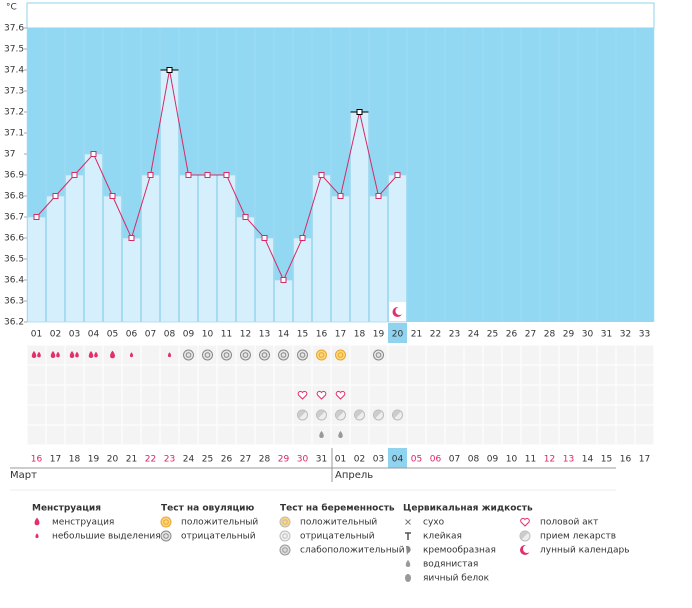  I want to click on y-tick-label: 36.6, so click(14, 239).